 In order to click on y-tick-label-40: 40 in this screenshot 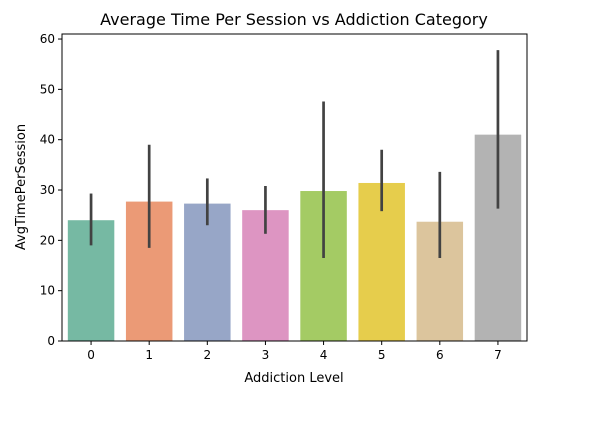, I will do `click(47, 140)`.